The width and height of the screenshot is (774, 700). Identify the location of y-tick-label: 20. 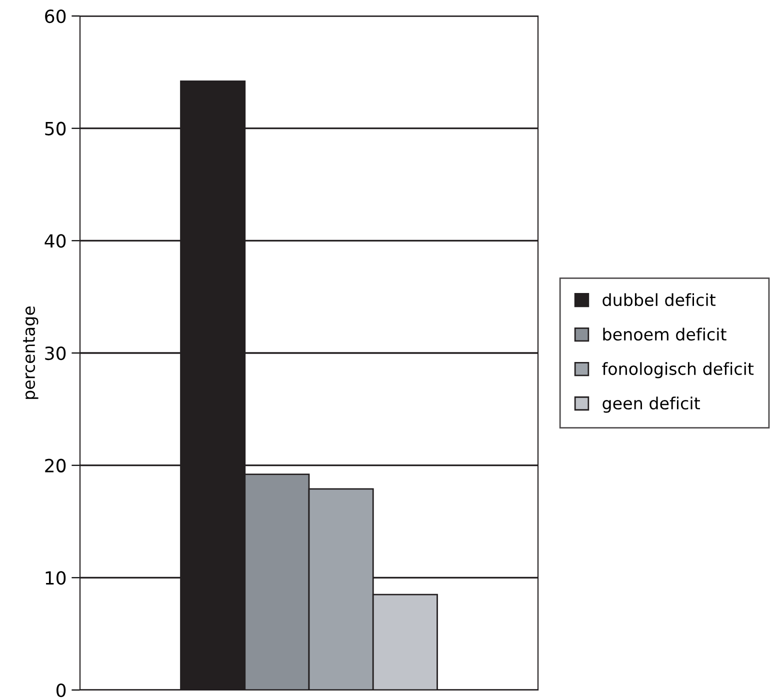
(55, 465).